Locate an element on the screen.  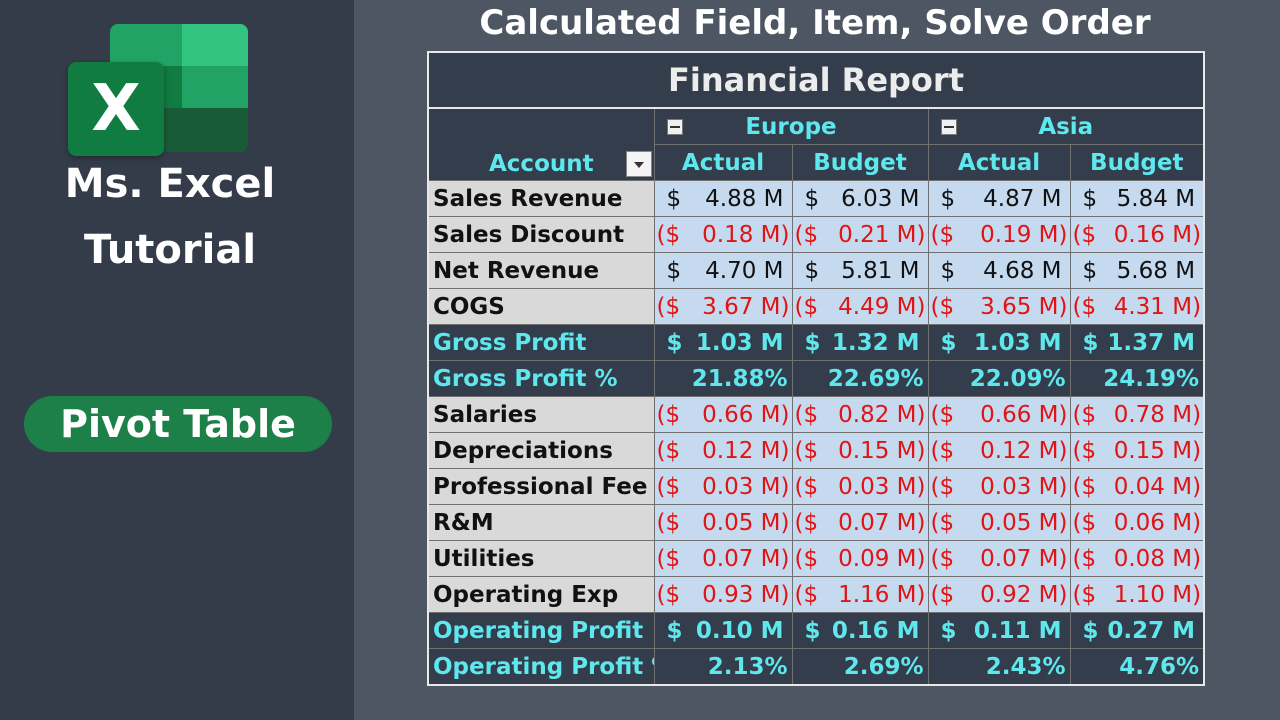
value-cell: $5.84 M is located at coordinates (1137, 198).